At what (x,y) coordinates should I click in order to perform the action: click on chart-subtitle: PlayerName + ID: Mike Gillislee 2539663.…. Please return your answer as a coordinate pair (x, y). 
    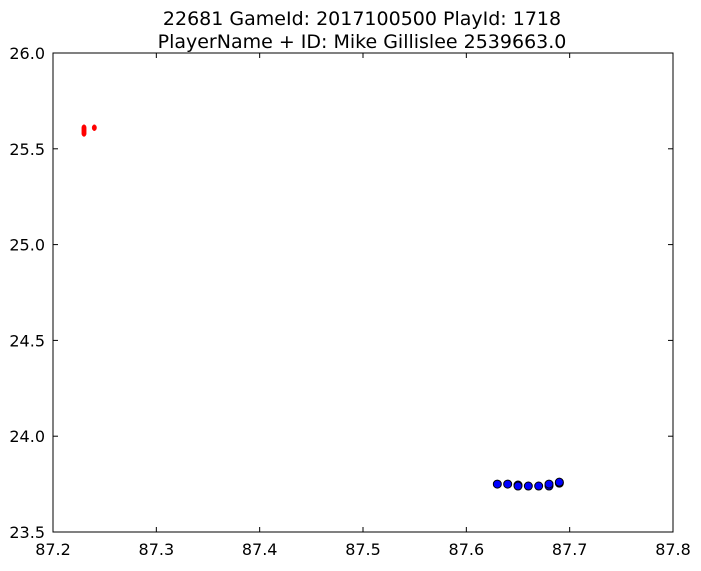
    Looking at the image, I should click on (362, 42).